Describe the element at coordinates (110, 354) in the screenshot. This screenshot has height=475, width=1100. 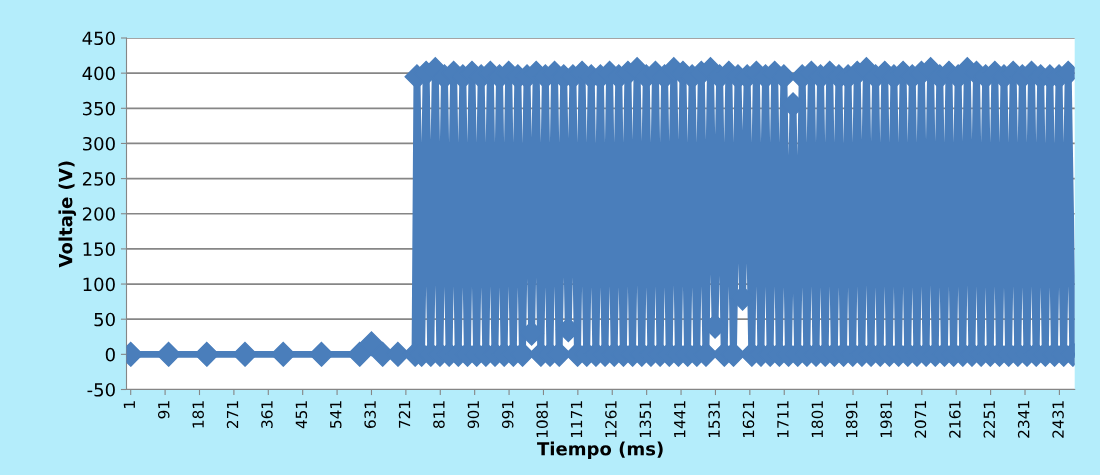
I see `y-tick-label: 0` at that location.